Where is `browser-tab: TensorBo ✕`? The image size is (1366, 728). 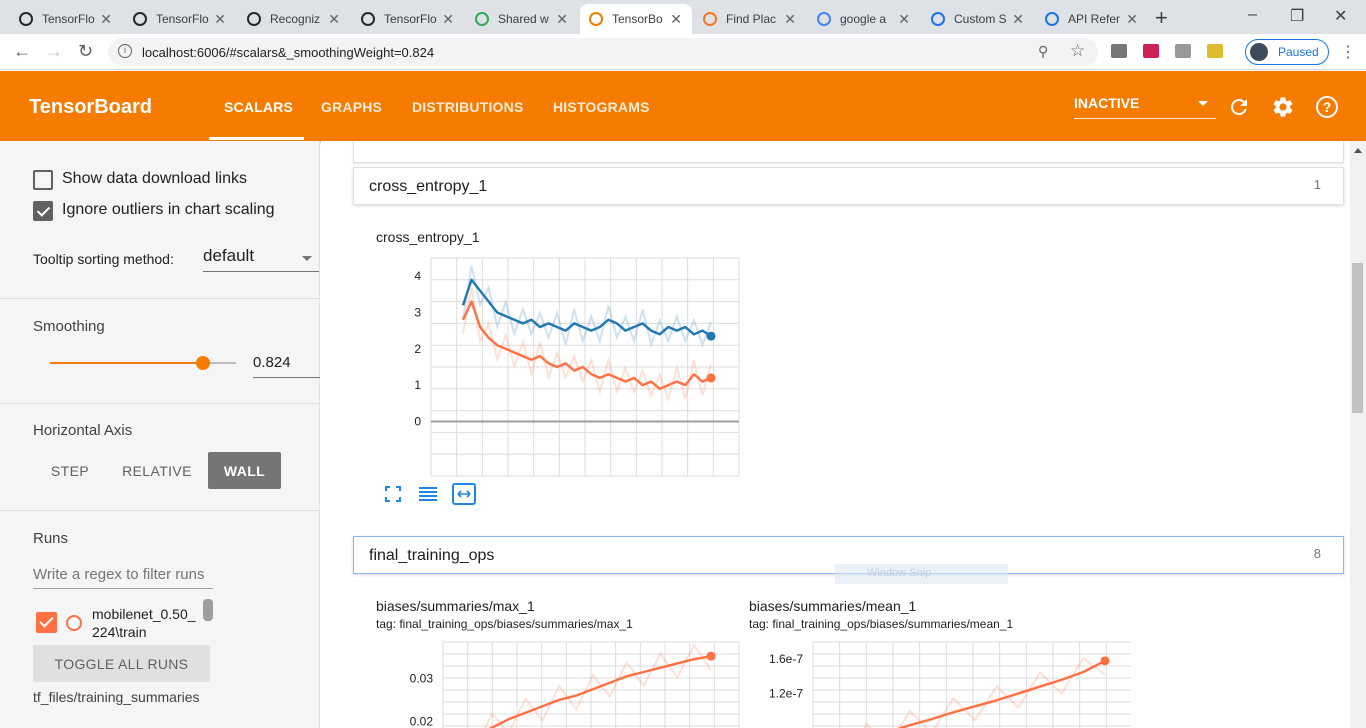 browser-tab: TensorBo ✕ is located at coordinates (636, 19).